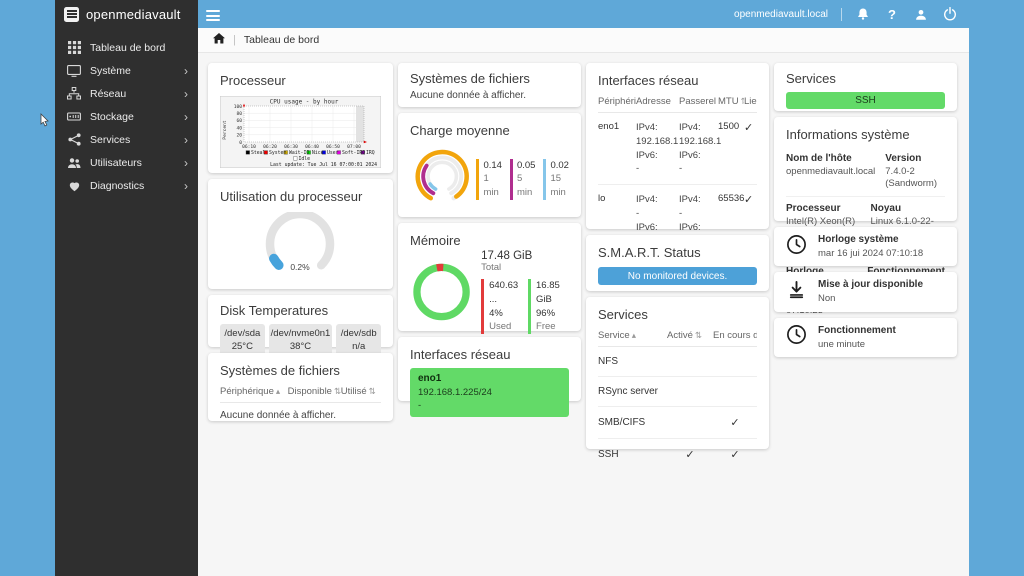 The height and width of the screenshot is (576, 1024). What do you see at coordinates (950, 14) in the screenshot?
I see `power-icon` at bounding box center [950, 14].